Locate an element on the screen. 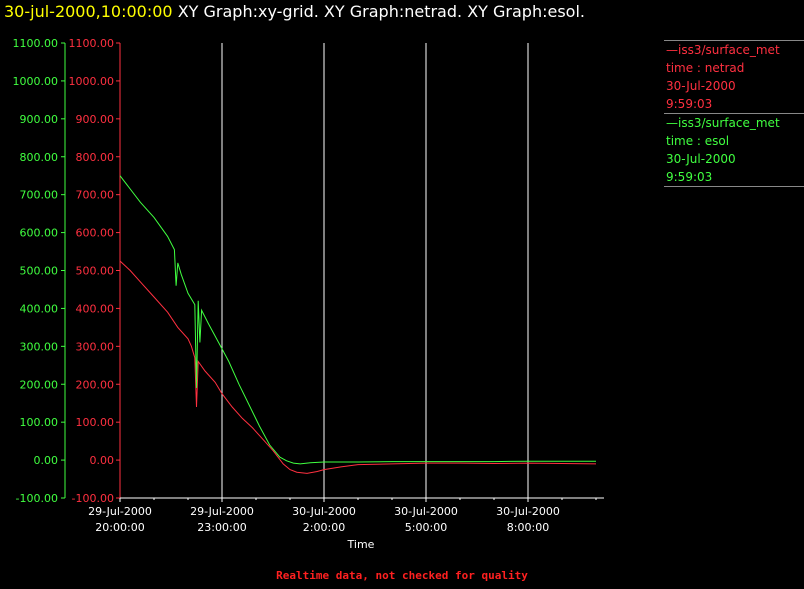  y-tick-label-netrad-6: 500.00 is located at coordinates (95, 271).